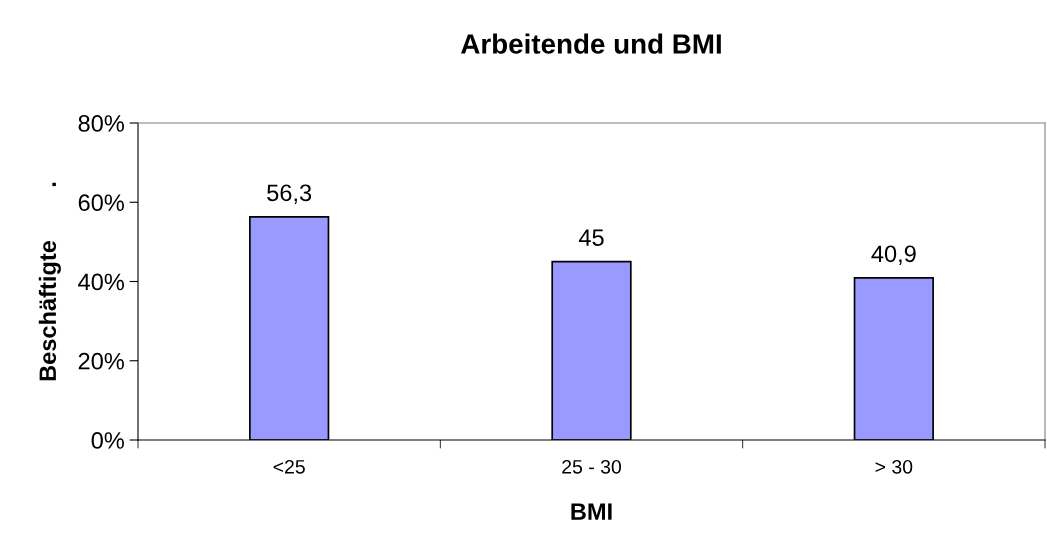 The width and height of the screenshot is (1047, 542). What do you see at coordinates (101, 361) in the screenshot?
I see `y-tick-label: 20%` at bounding box center [101, 361].